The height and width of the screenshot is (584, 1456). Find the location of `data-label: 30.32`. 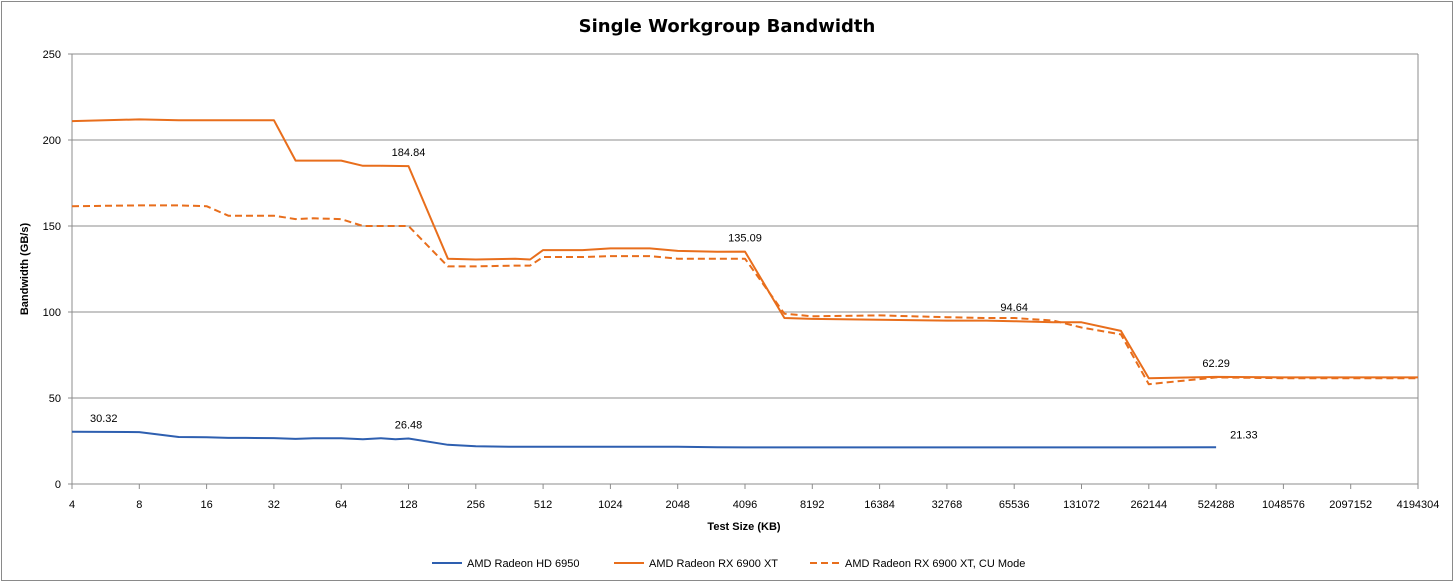

data-label: 30.32 is located at coordinates (104, 419).